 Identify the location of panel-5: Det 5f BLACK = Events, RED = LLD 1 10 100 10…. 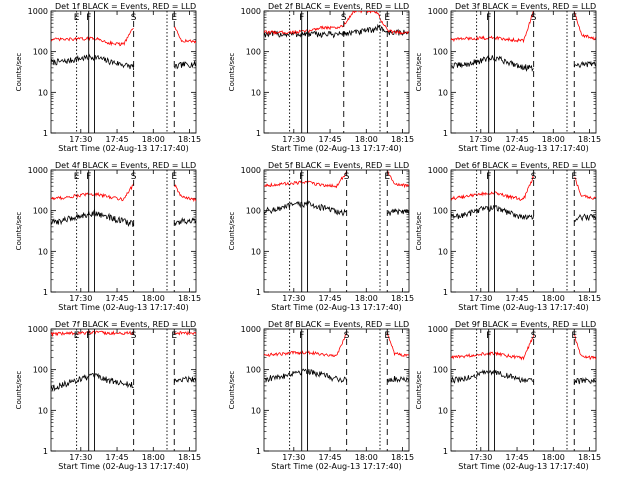
(321, 236).